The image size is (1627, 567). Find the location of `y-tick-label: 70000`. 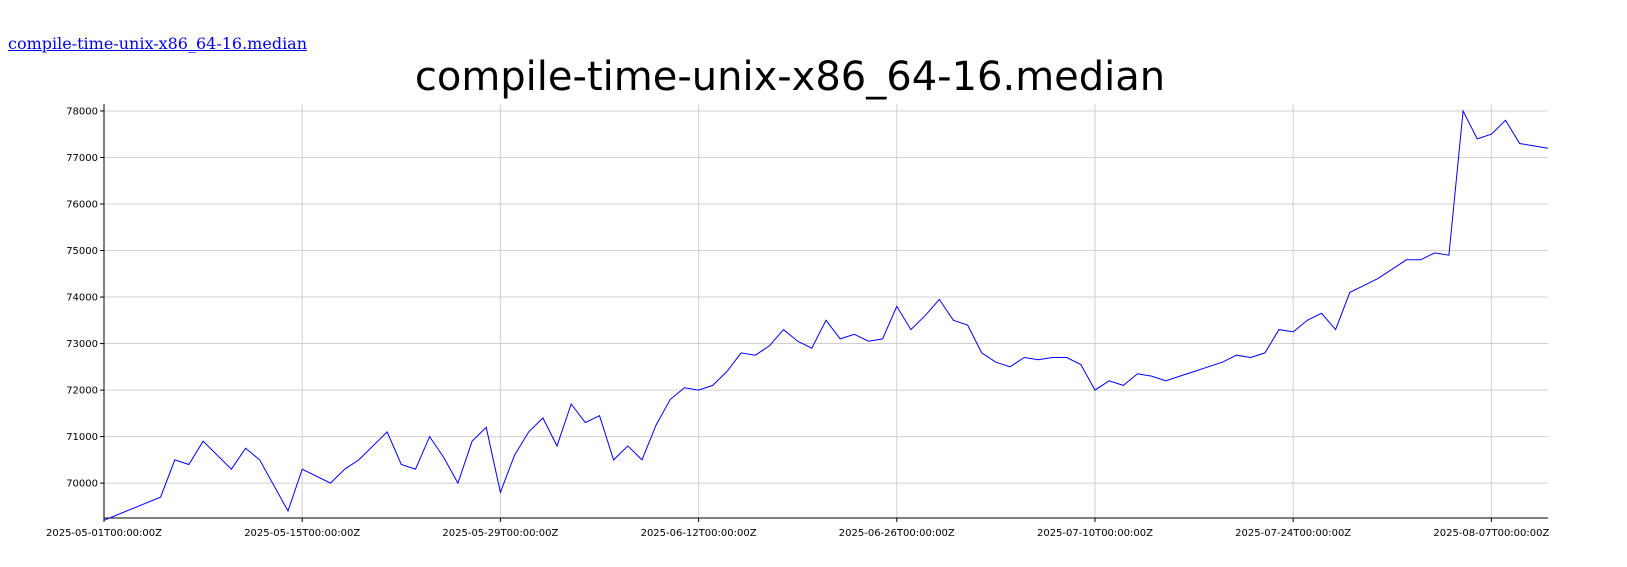

y-tick-label: 70000 is located at coordinates (82, 484).